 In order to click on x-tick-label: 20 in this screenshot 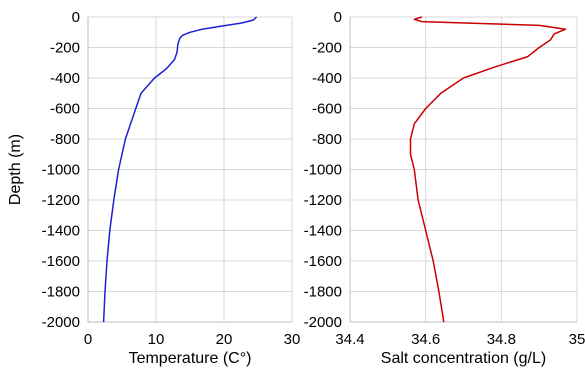, I will do `click(224, 339)`.